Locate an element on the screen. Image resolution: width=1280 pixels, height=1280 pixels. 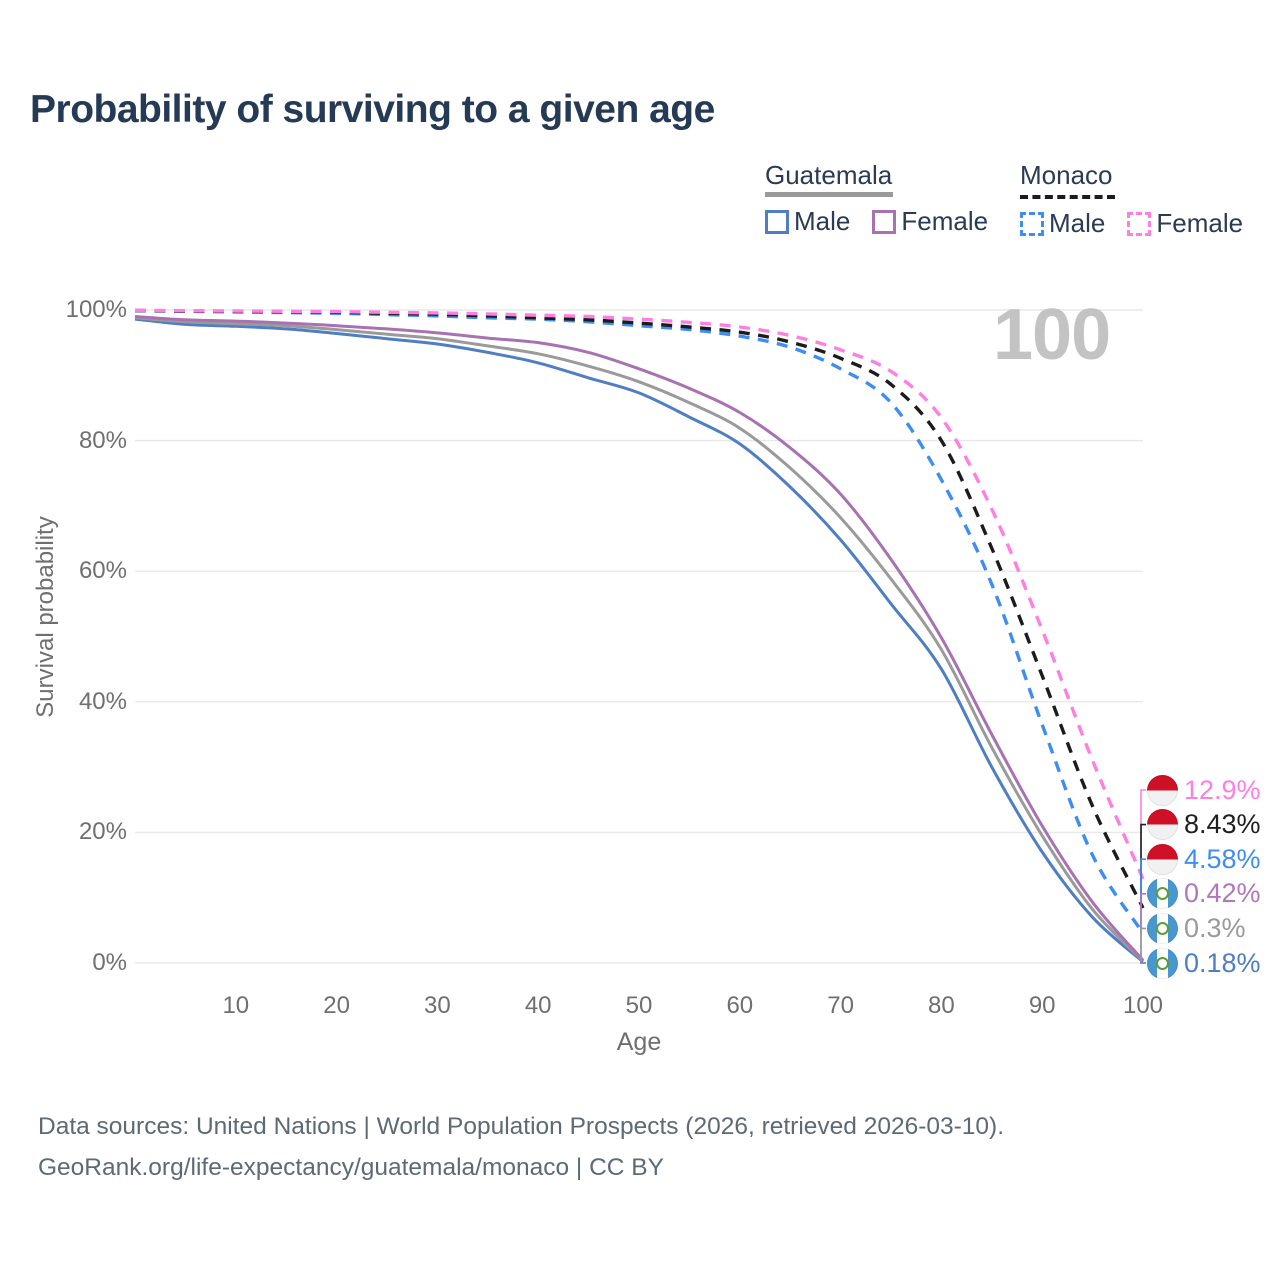
x-tick-label: 100 is located at coordinates (1143, 1005).